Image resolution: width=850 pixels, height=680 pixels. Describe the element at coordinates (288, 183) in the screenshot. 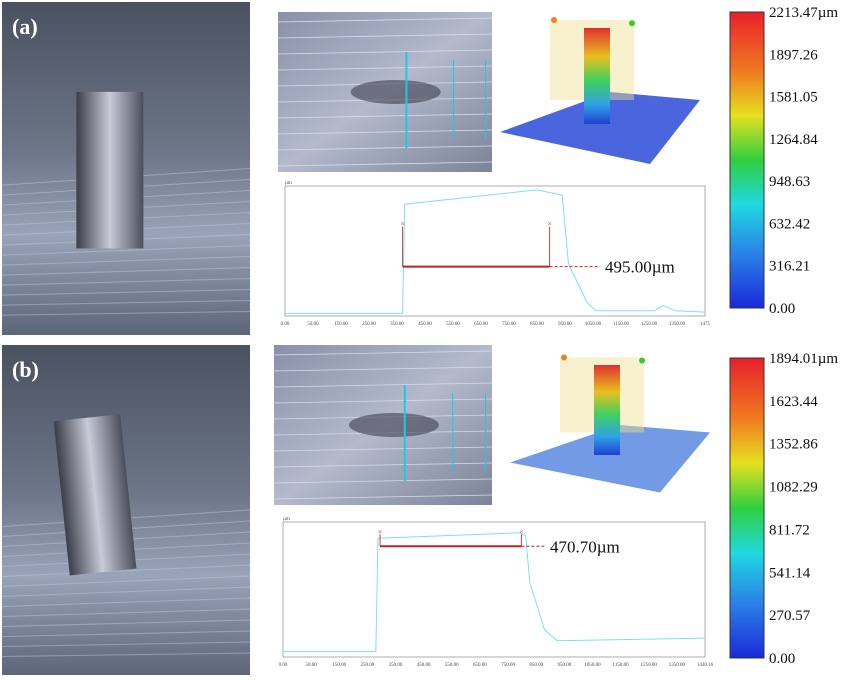

I see `profile-unit: µm` at that location.